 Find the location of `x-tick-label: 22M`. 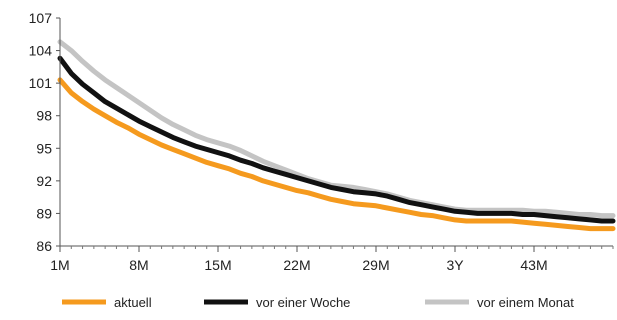

x-tick-label: 22M is located at coordinates (296, 265).